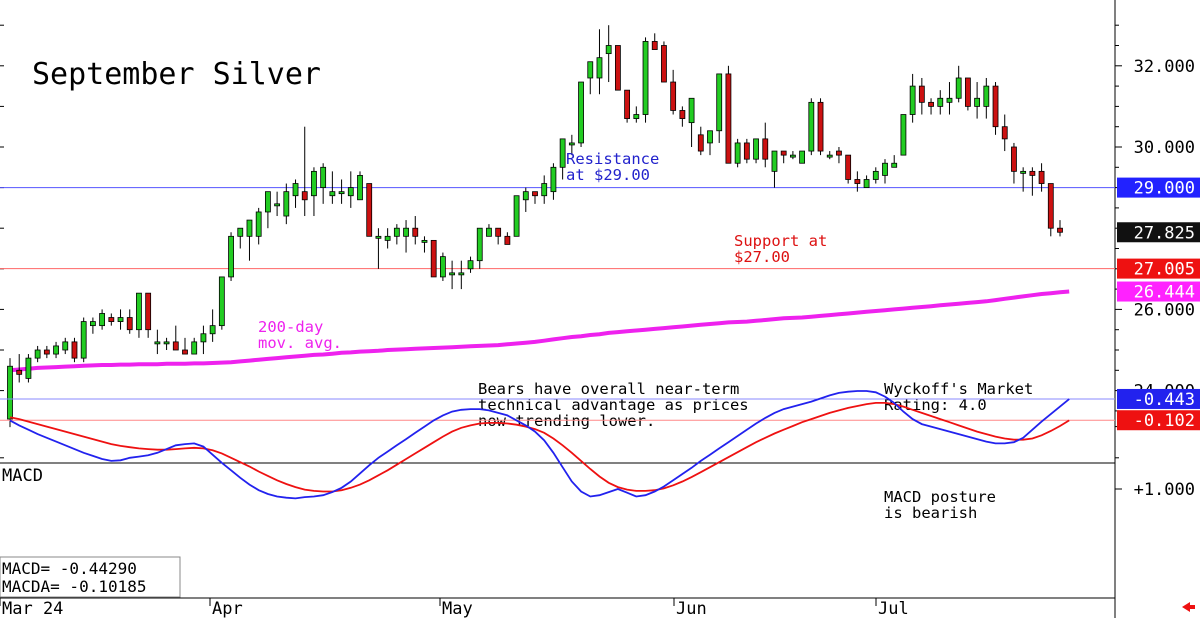 The width and height of the screenshot is (1200, 618). What do you see at coordinates (74, 586) in the screenshot?
I see `macda-readout: MACDA= -0.10185` at bounding box center [74, 586].